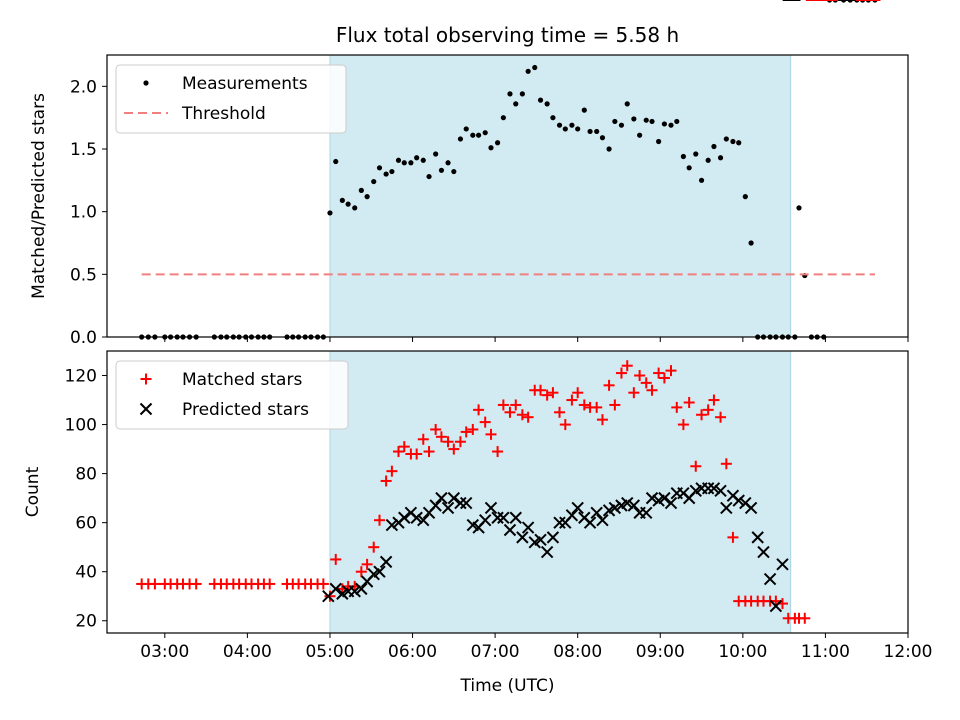  Describe the element at coordinates (83, 275) in the screenshot. I see `y-tick-label: 0.5` at that location.